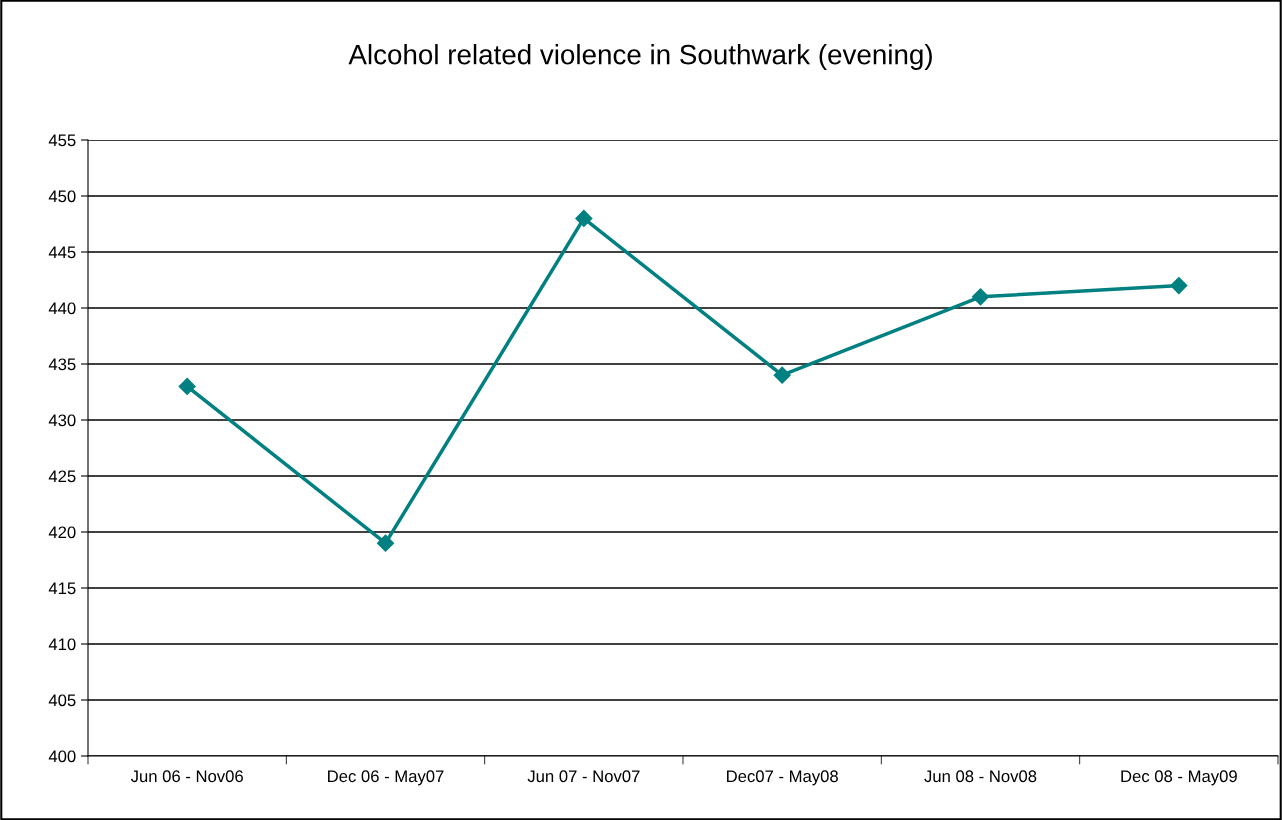  Describe the element at coordinates (386, 778) in the screenshot. I see `x-tick-label: Dec 06 - May07` at that location.